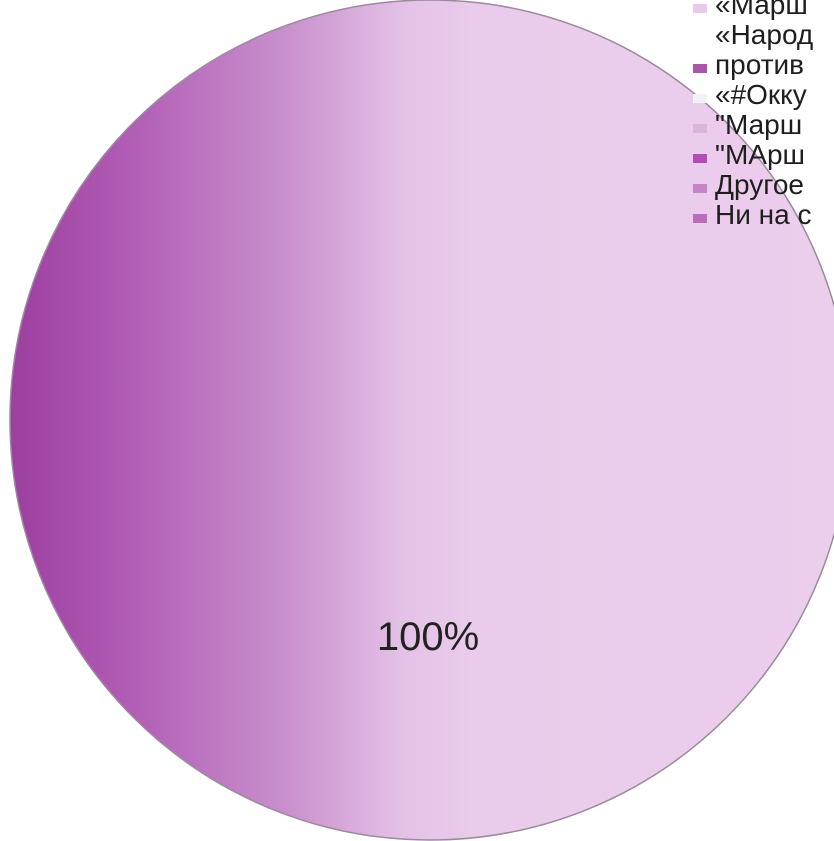  I want to click on legend-item: "Марш, so click(763, 125).